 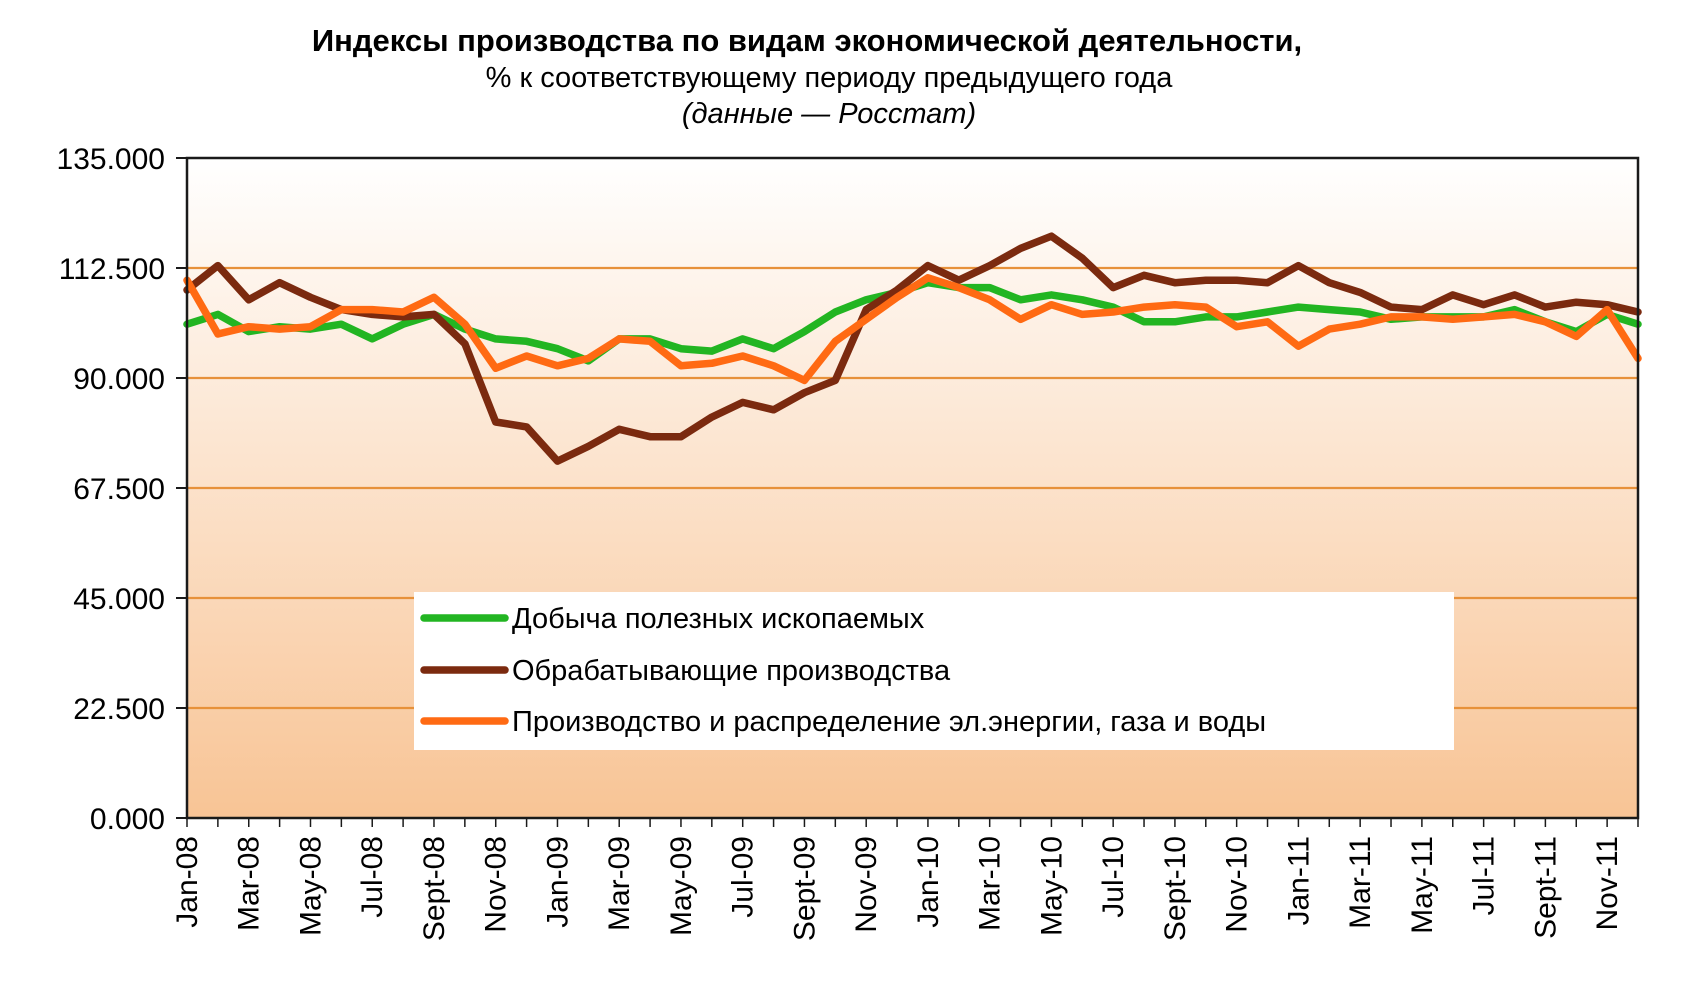 I want to click on legend-box, so click(x=934, y=671).